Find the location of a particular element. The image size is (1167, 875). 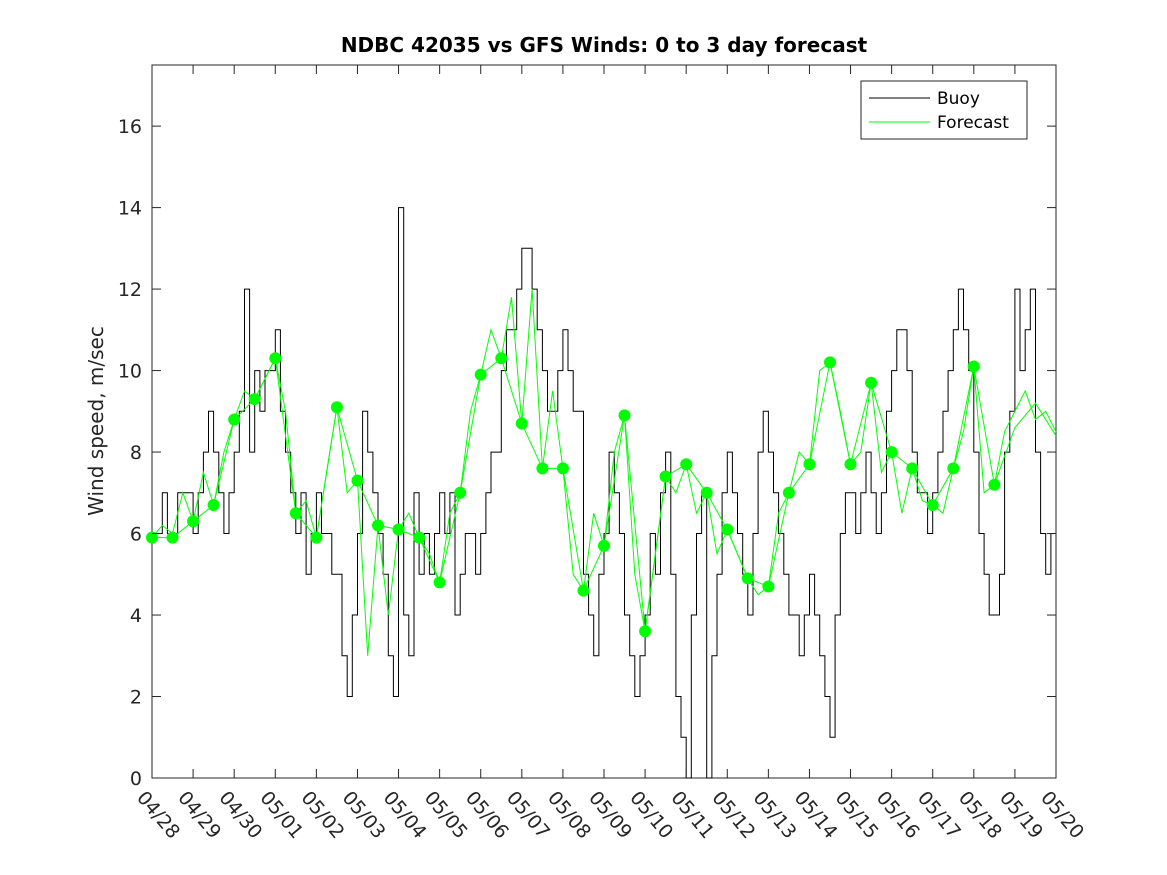

legend-box is located at coordinates (944, 110).